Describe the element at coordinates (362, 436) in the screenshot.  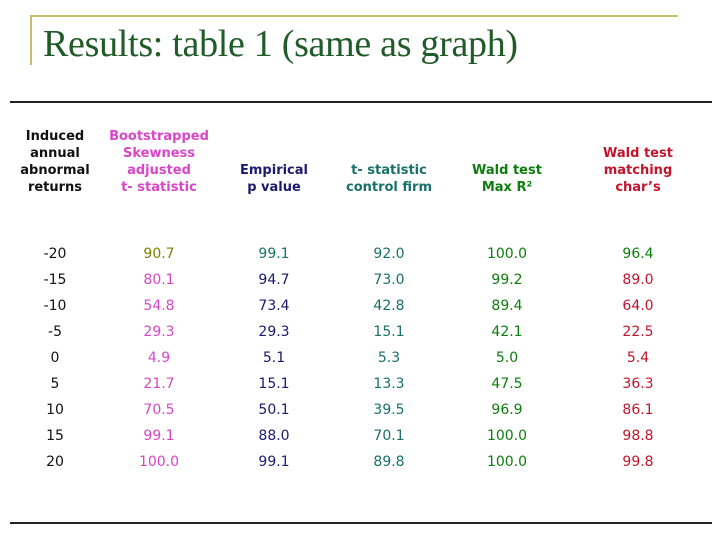
I see `table-row: 15 99.1 88.0 70.1 100.0 98.8` at that location.